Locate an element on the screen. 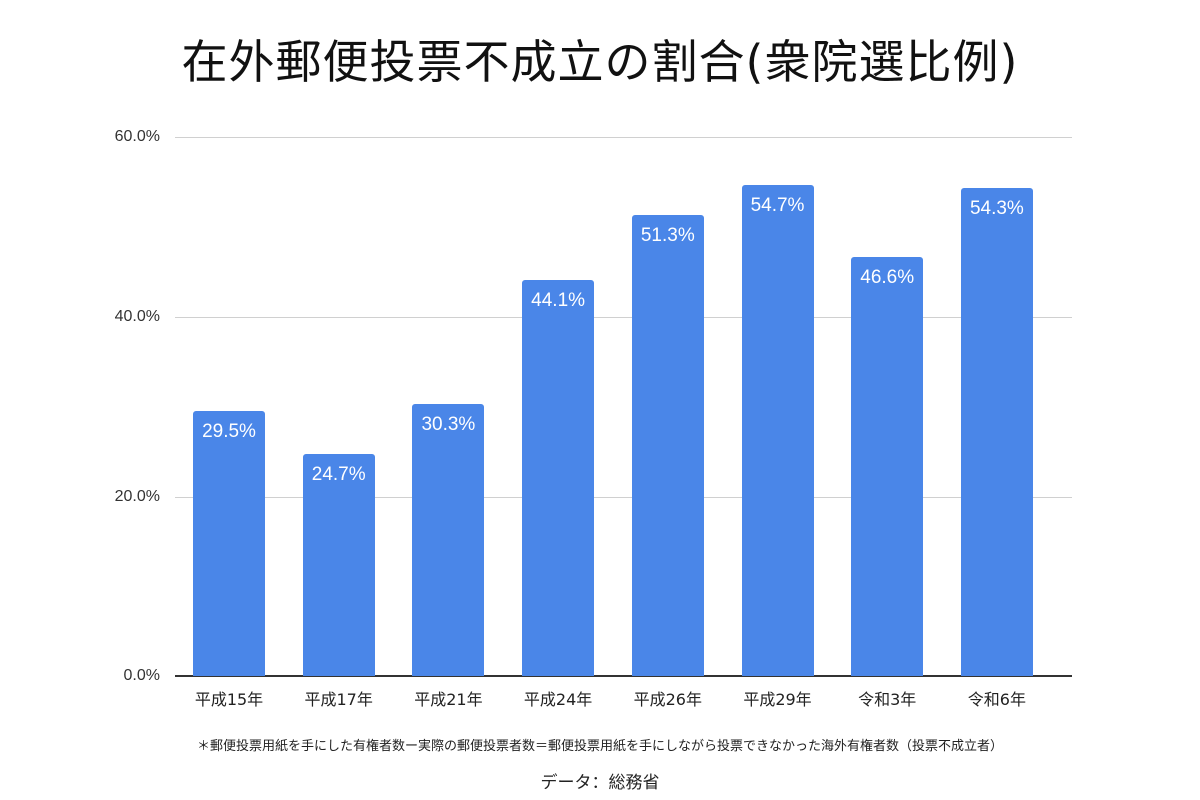 The image size is (1200, 800). bar: 30.3% is located at coordinates (448, 539).